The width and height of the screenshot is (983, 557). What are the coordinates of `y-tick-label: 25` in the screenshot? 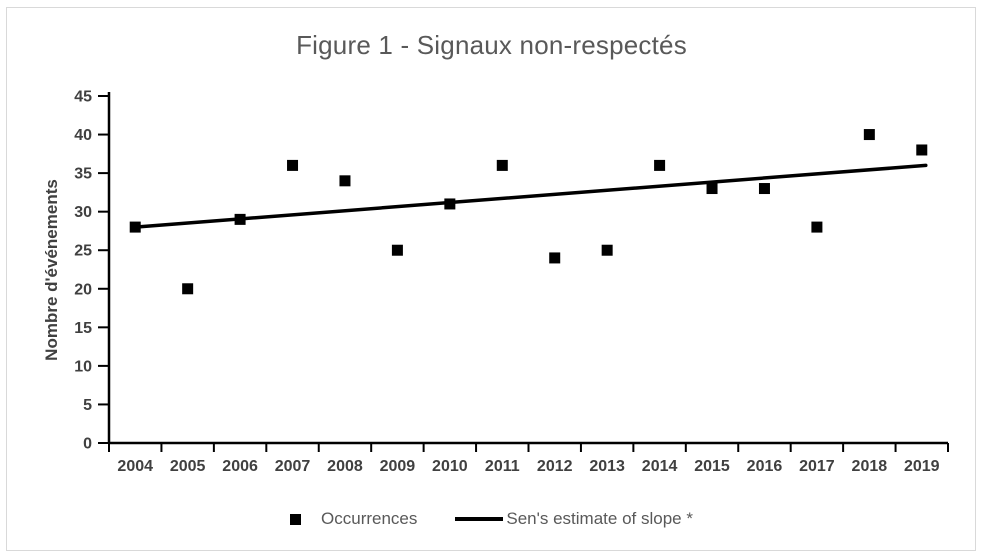 It's located at (83, 251).